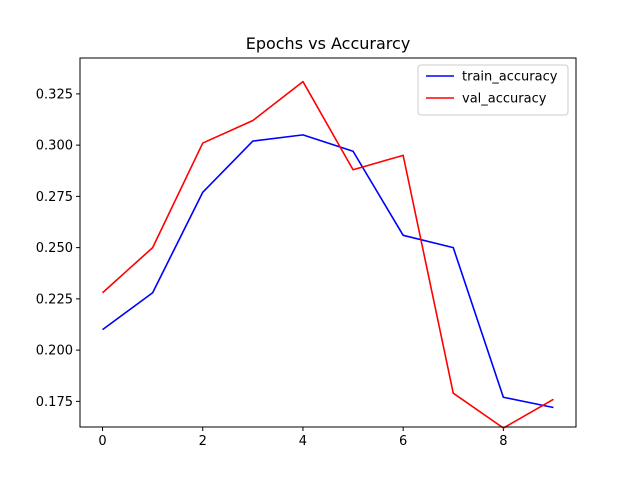 The width and height of the screenshot is (640, 480). I want to click on y-axis-ticks: 0.175 0.200 0.225 0.250 0.275 0.300 0.325, so click(58, 248).